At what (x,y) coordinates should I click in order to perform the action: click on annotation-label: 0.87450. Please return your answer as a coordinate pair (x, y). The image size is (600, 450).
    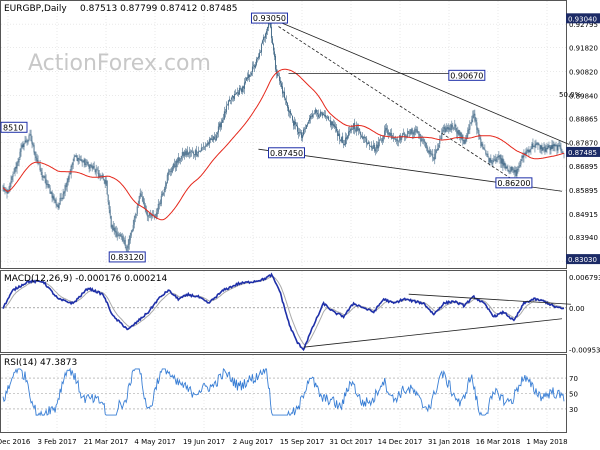
    Looking at the image, I should click on (286, 153).